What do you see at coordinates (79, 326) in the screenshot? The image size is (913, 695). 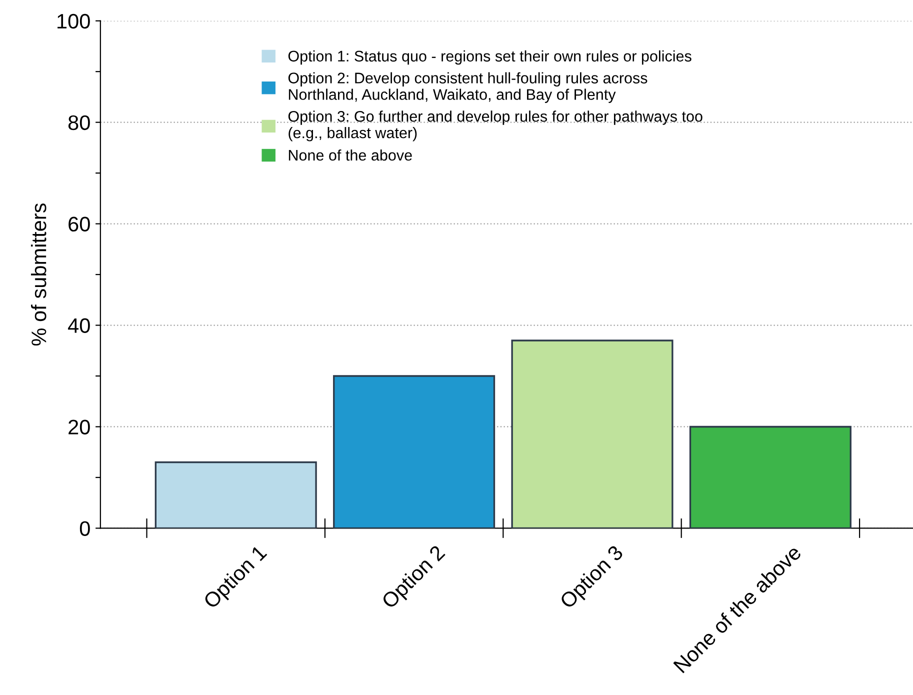 I see `y-tick-label: 40` at bounding box center [79, 326].